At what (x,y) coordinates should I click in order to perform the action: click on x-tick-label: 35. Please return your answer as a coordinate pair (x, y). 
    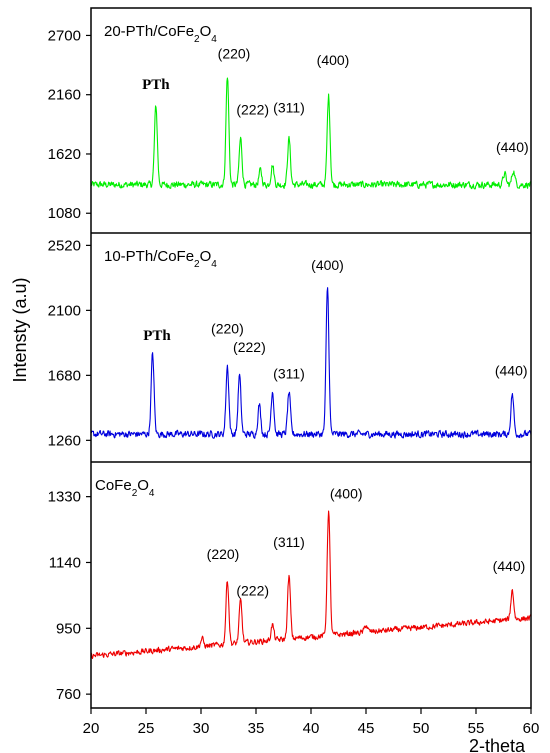
    Looking at the image, I should click on (256, 728).